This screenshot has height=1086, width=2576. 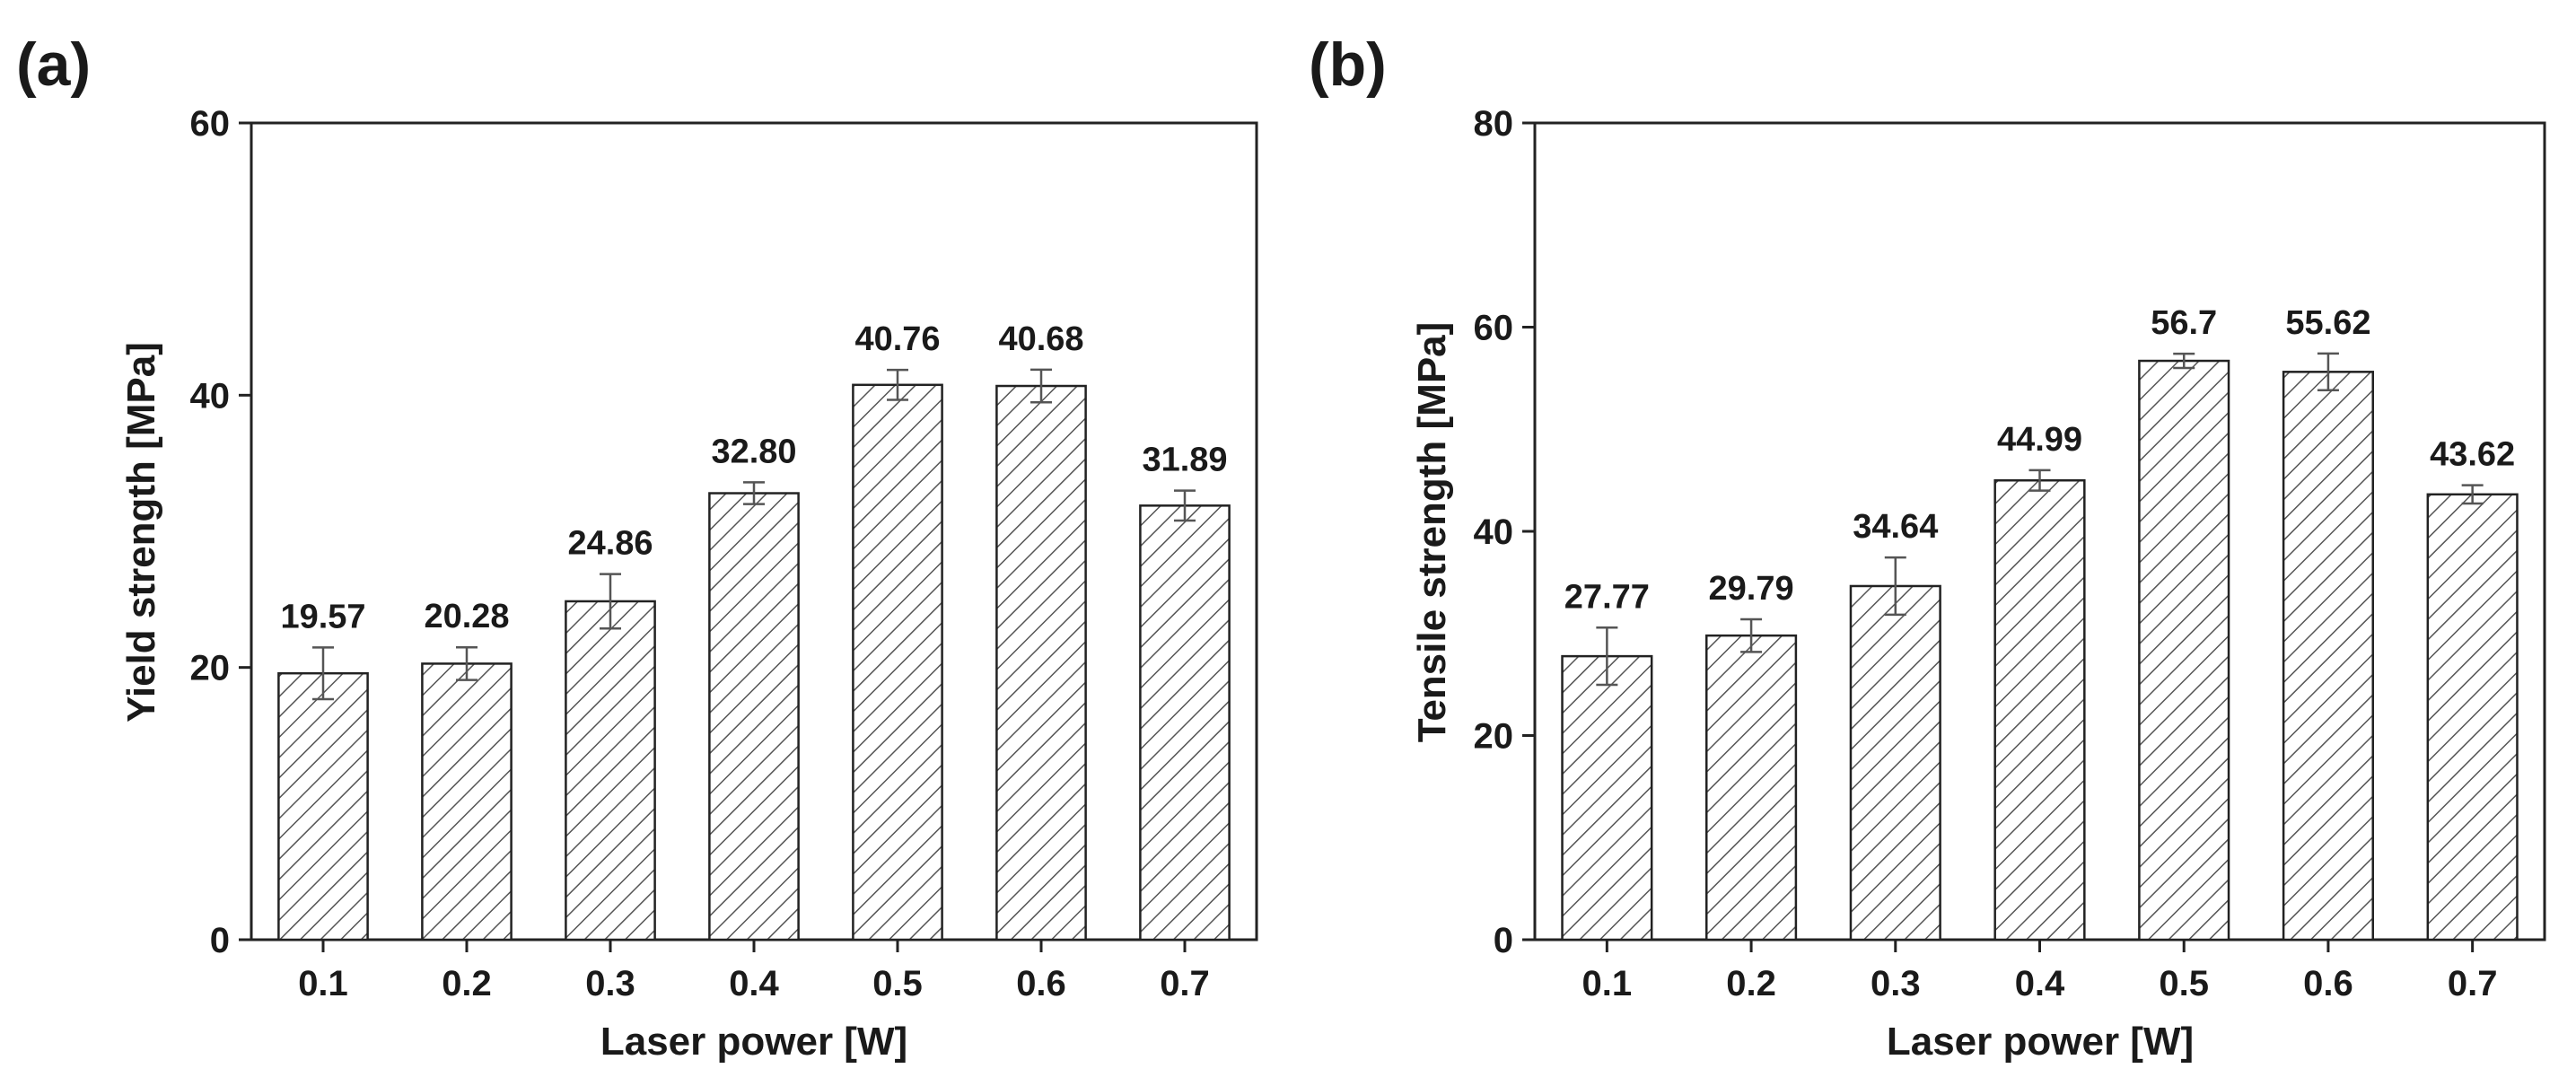 What do you see at coordinates (141, 532) in the screenshot?
I see `y-axis-title: Yield strength [MPa]` at bounding box center [141, 532].